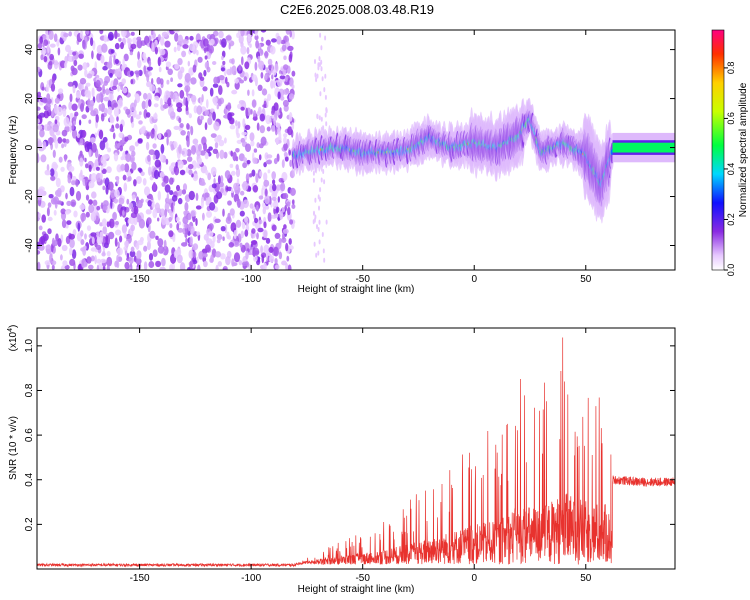  Describe the element at coordinates (29, 245) in the screenshot. I see `y-tick-label: -40` at that location.